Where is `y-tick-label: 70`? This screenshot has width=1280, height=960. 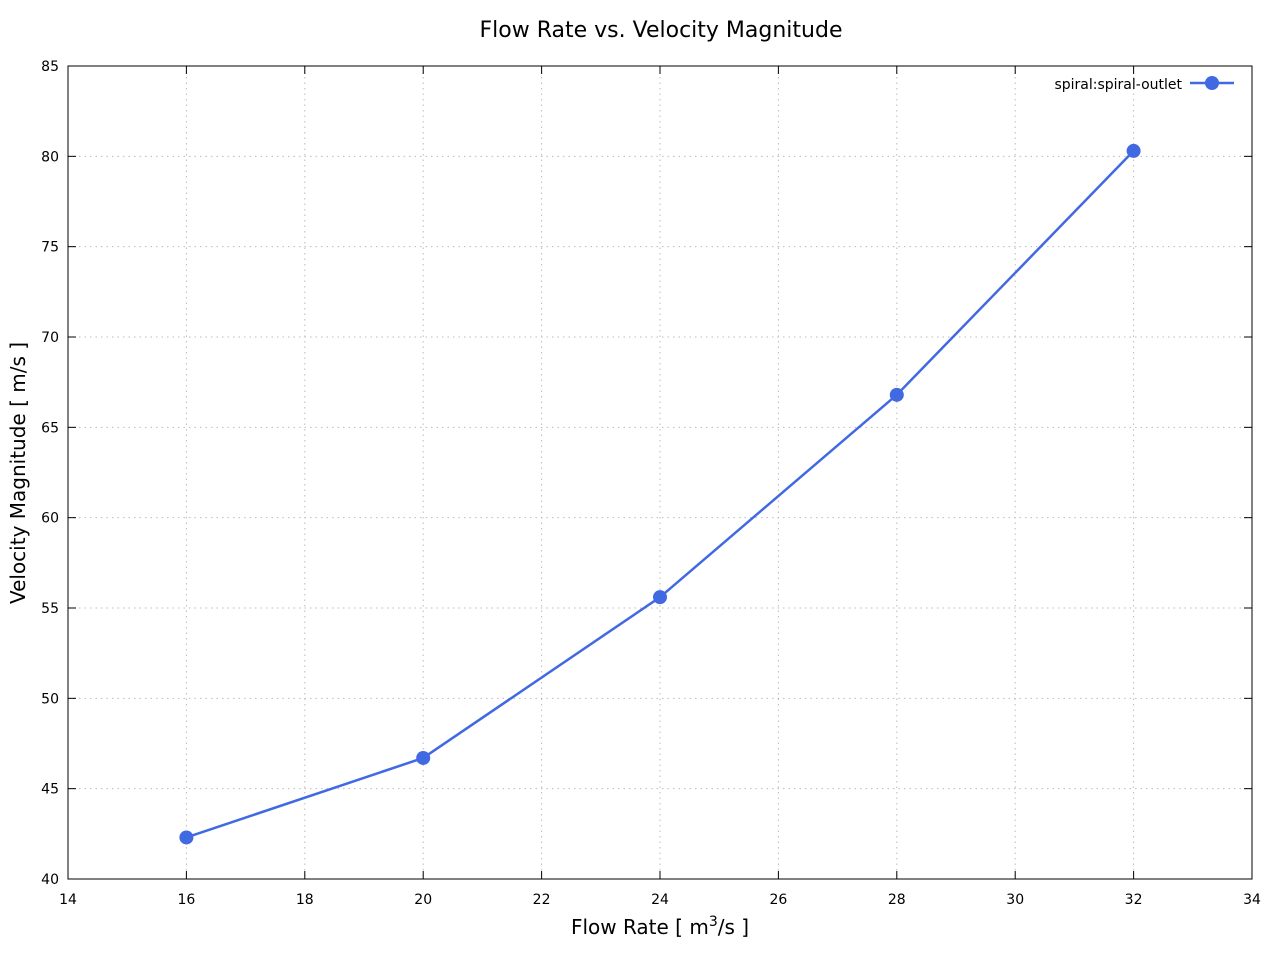 y-tick-label: 70 is located at coordinates (50, 338).